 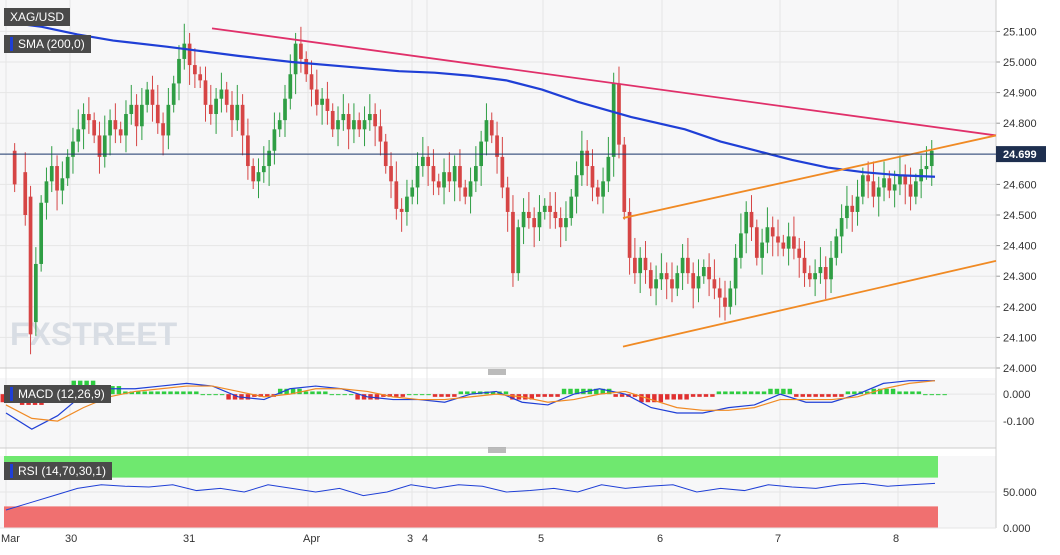 What do you see at coordinates (1020, 63) in the screenshot?
I see `y-tick-label: 25.000` at bounding box center [1020, 63].